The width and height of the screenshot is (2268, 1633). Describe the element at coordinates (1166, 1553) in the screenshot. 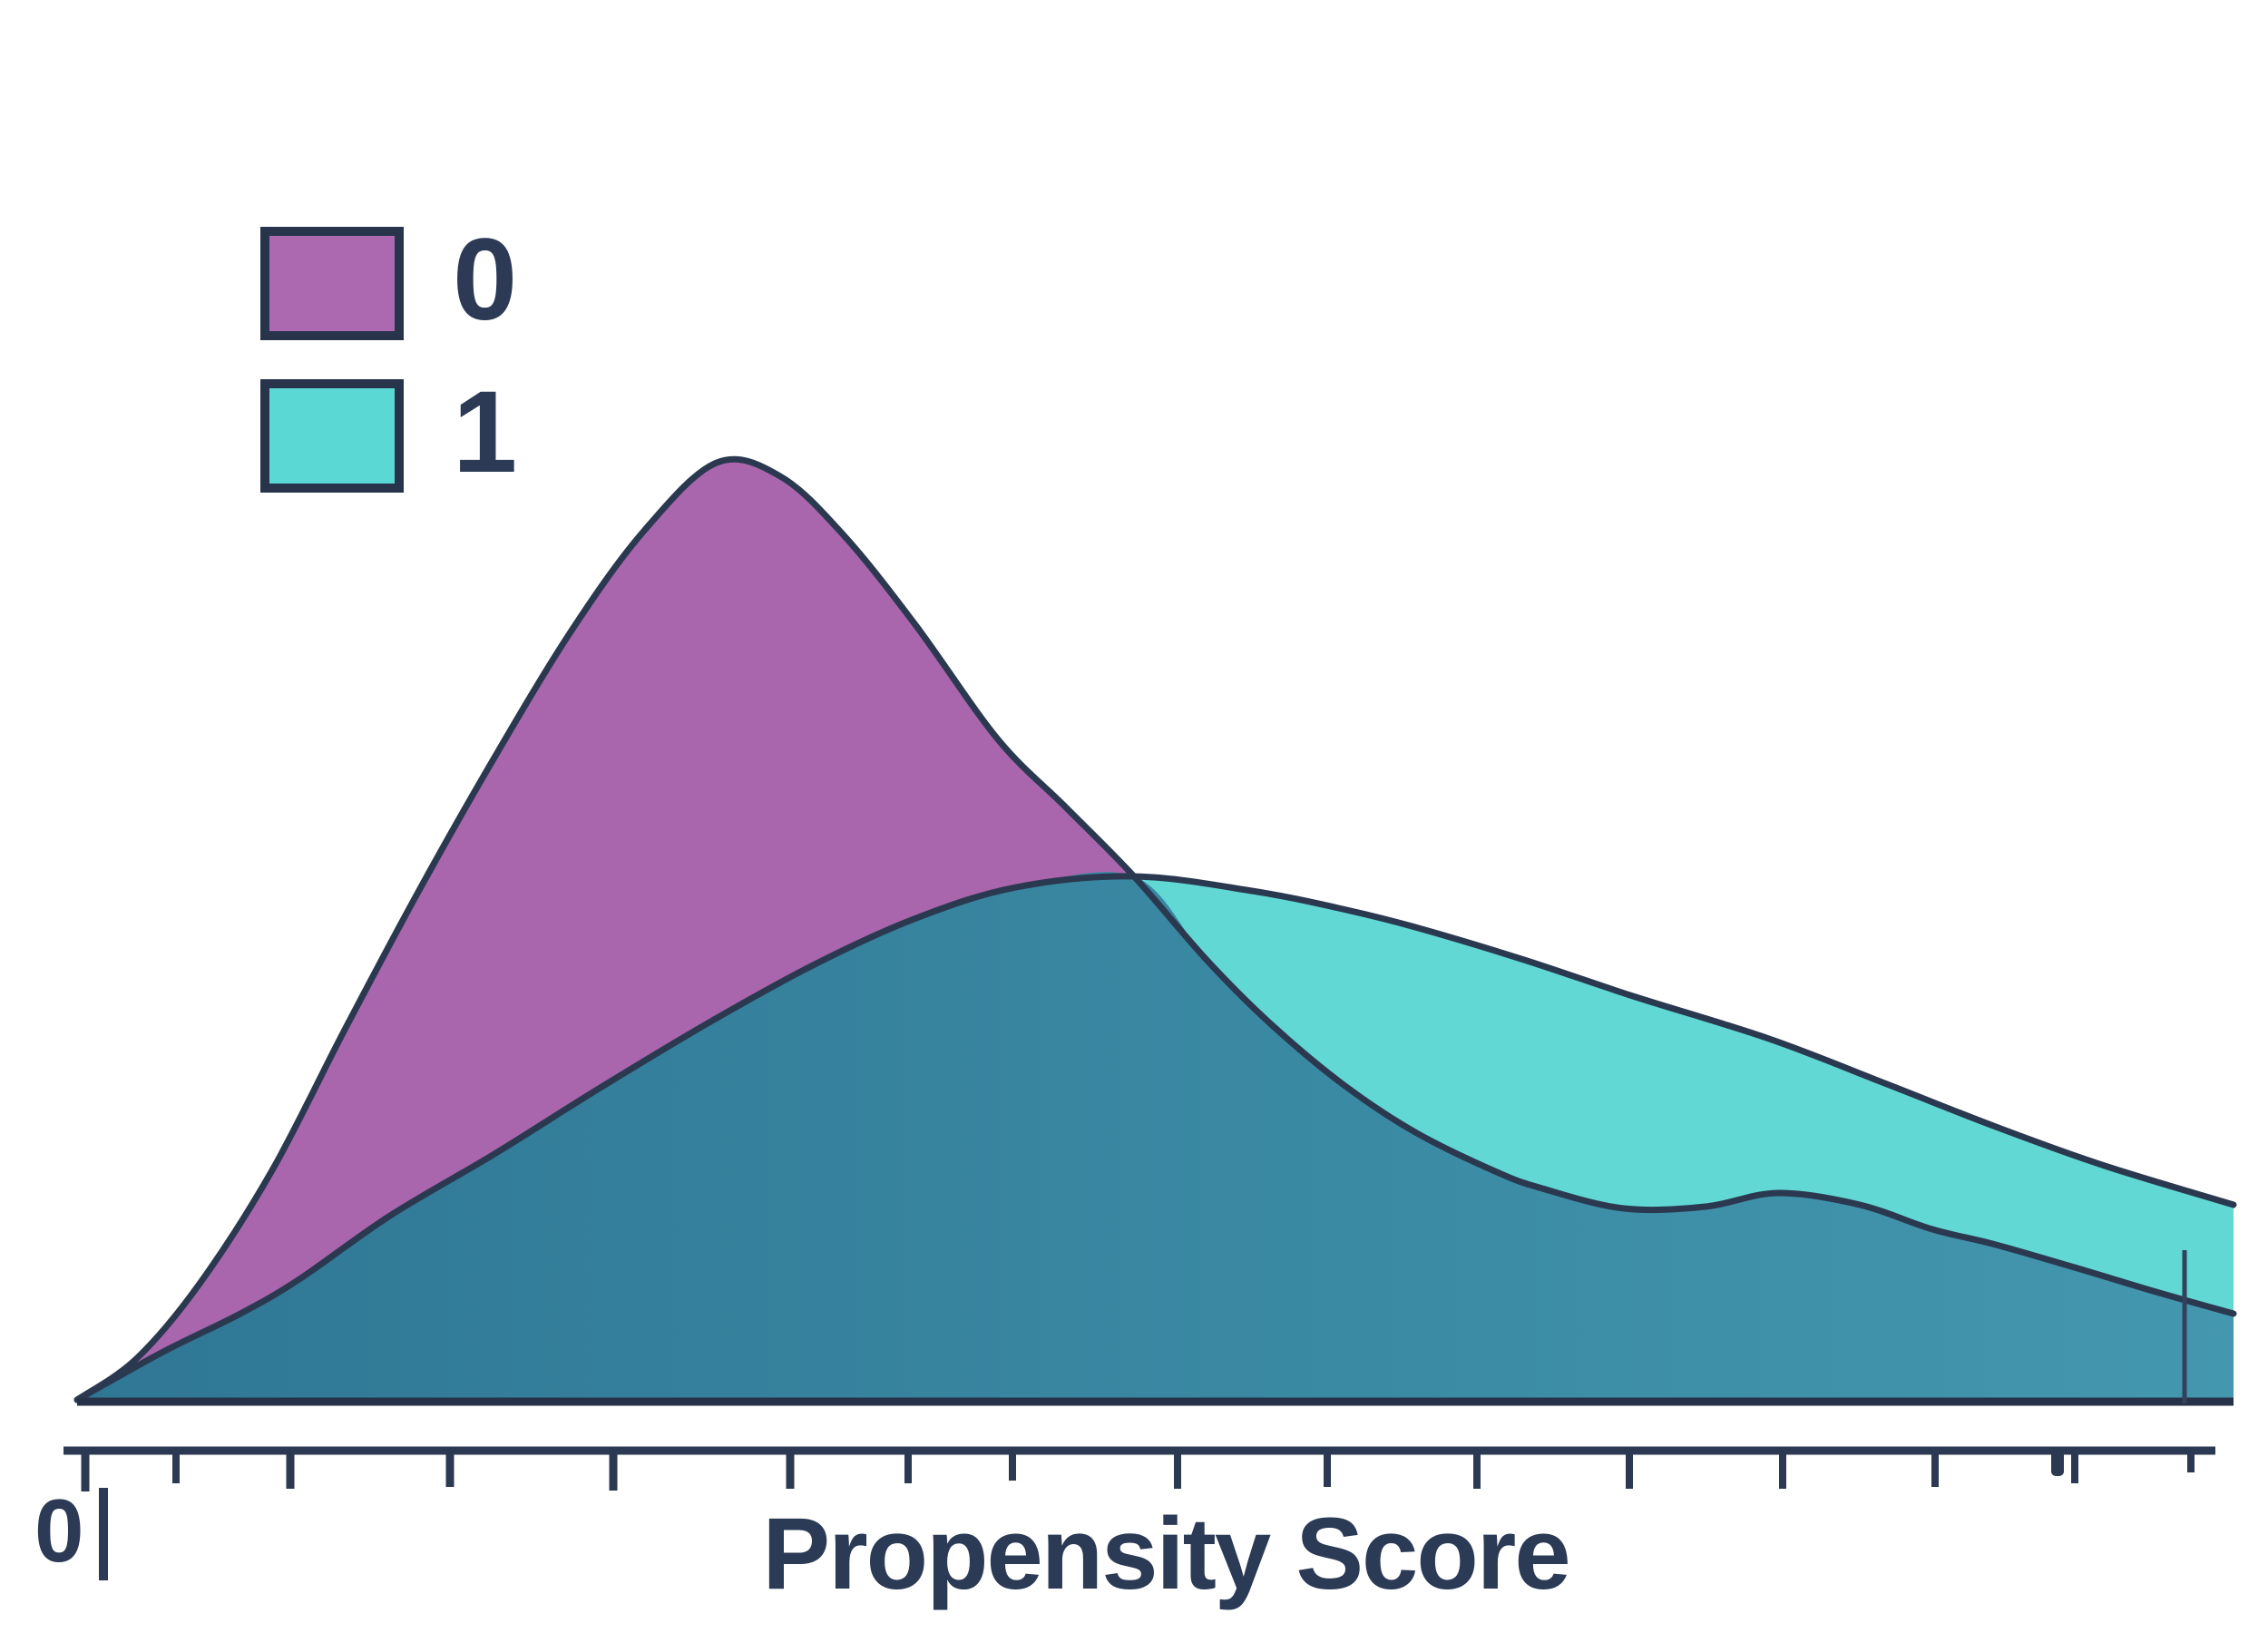

I see `x-axis-title: Propensity Score` at that location.